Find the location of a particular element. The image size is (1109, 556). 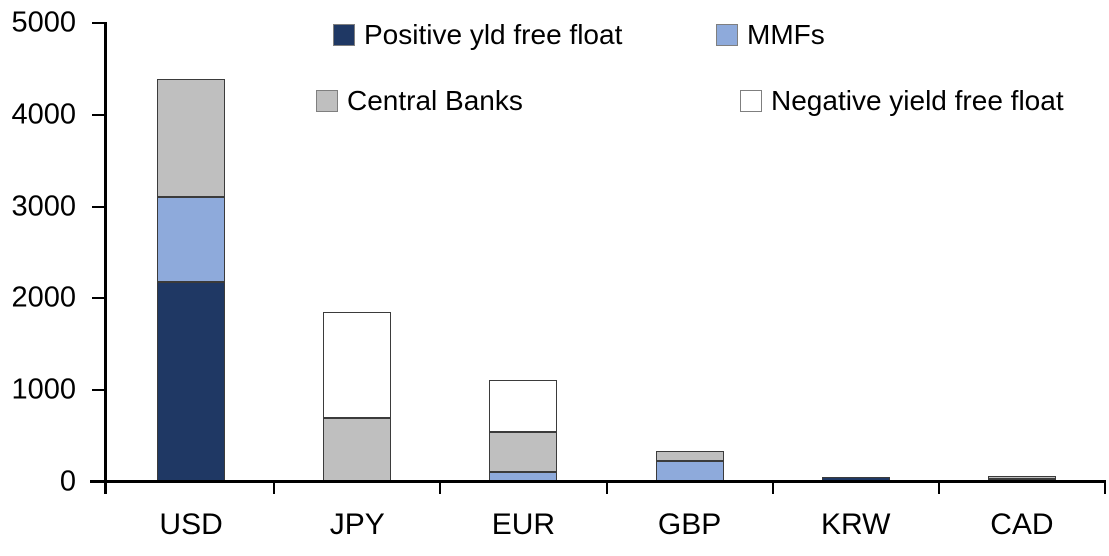

legend-label-central-banks: Central Banks is located at coordinates (435, 100).